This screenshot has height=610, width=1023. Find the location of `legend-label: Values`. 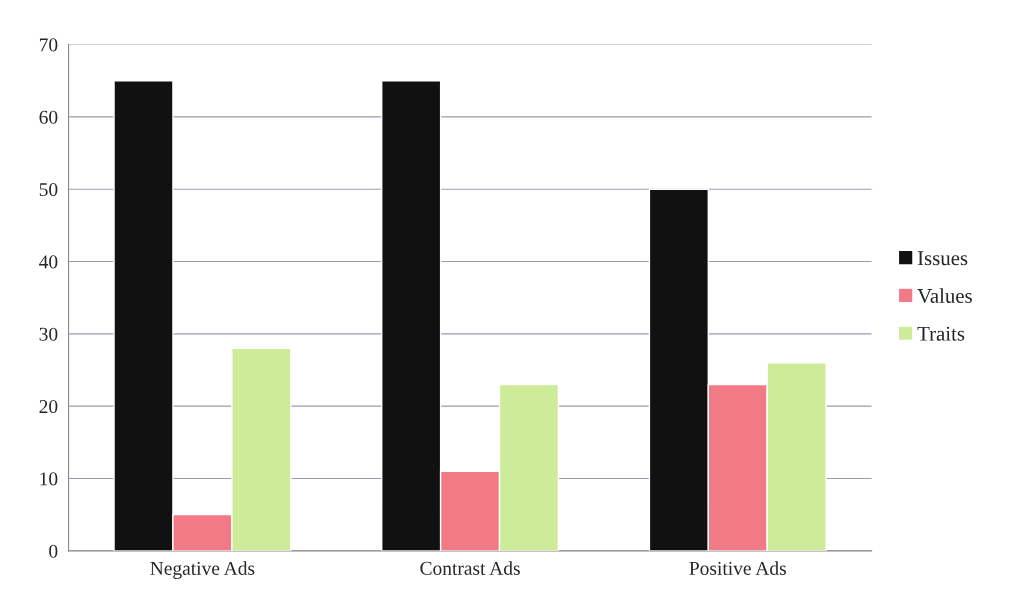

legend-label: Values is located at coordinates (944, 296).